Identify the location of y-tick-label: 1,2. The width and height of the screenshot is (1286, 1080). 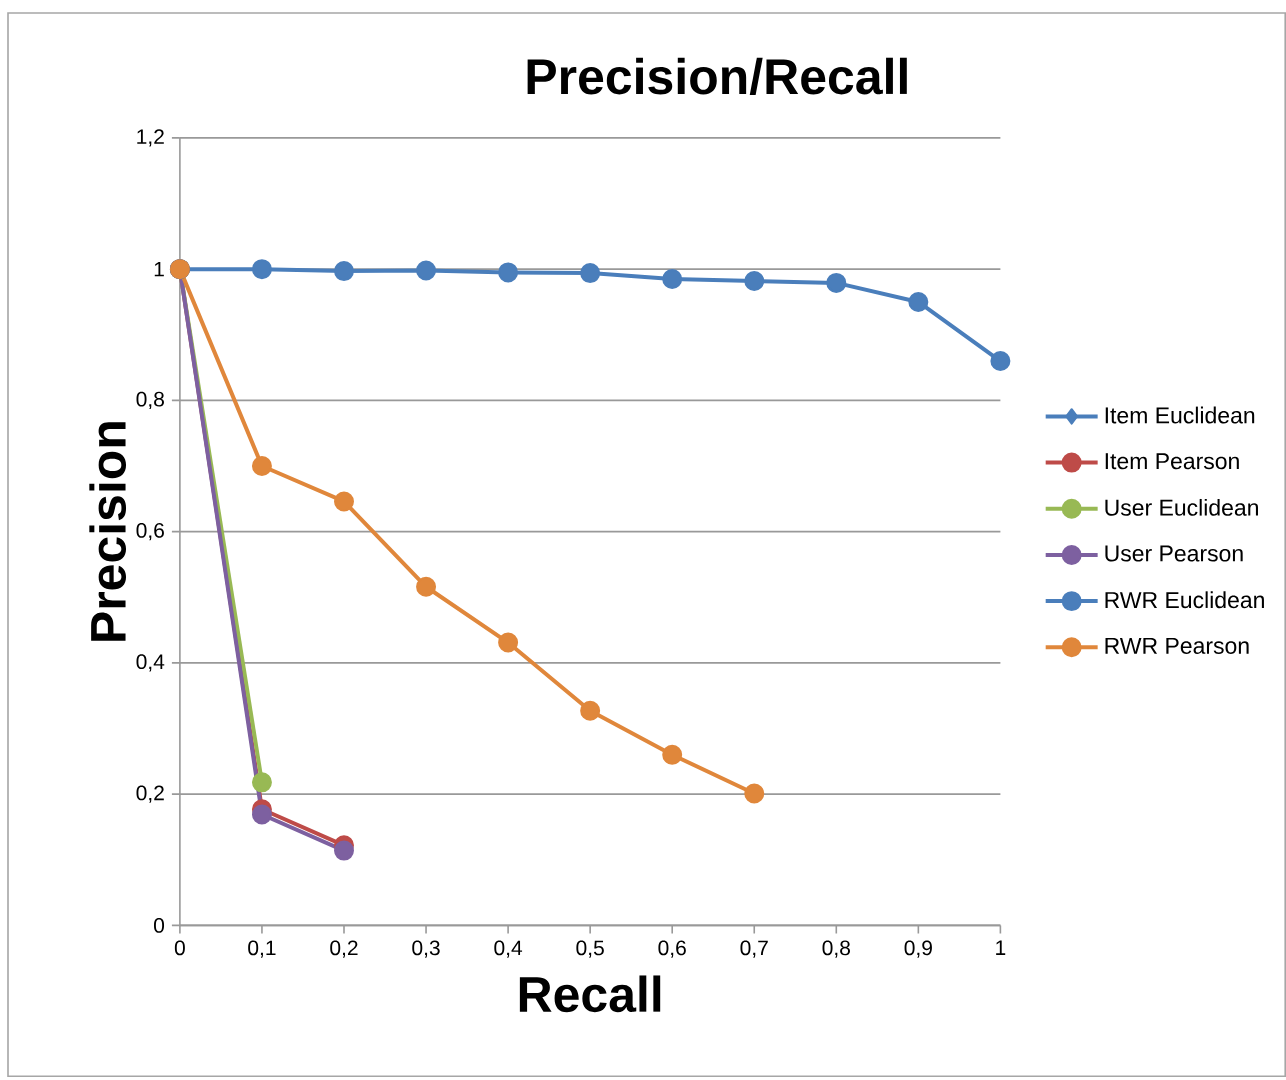
(150, 138).